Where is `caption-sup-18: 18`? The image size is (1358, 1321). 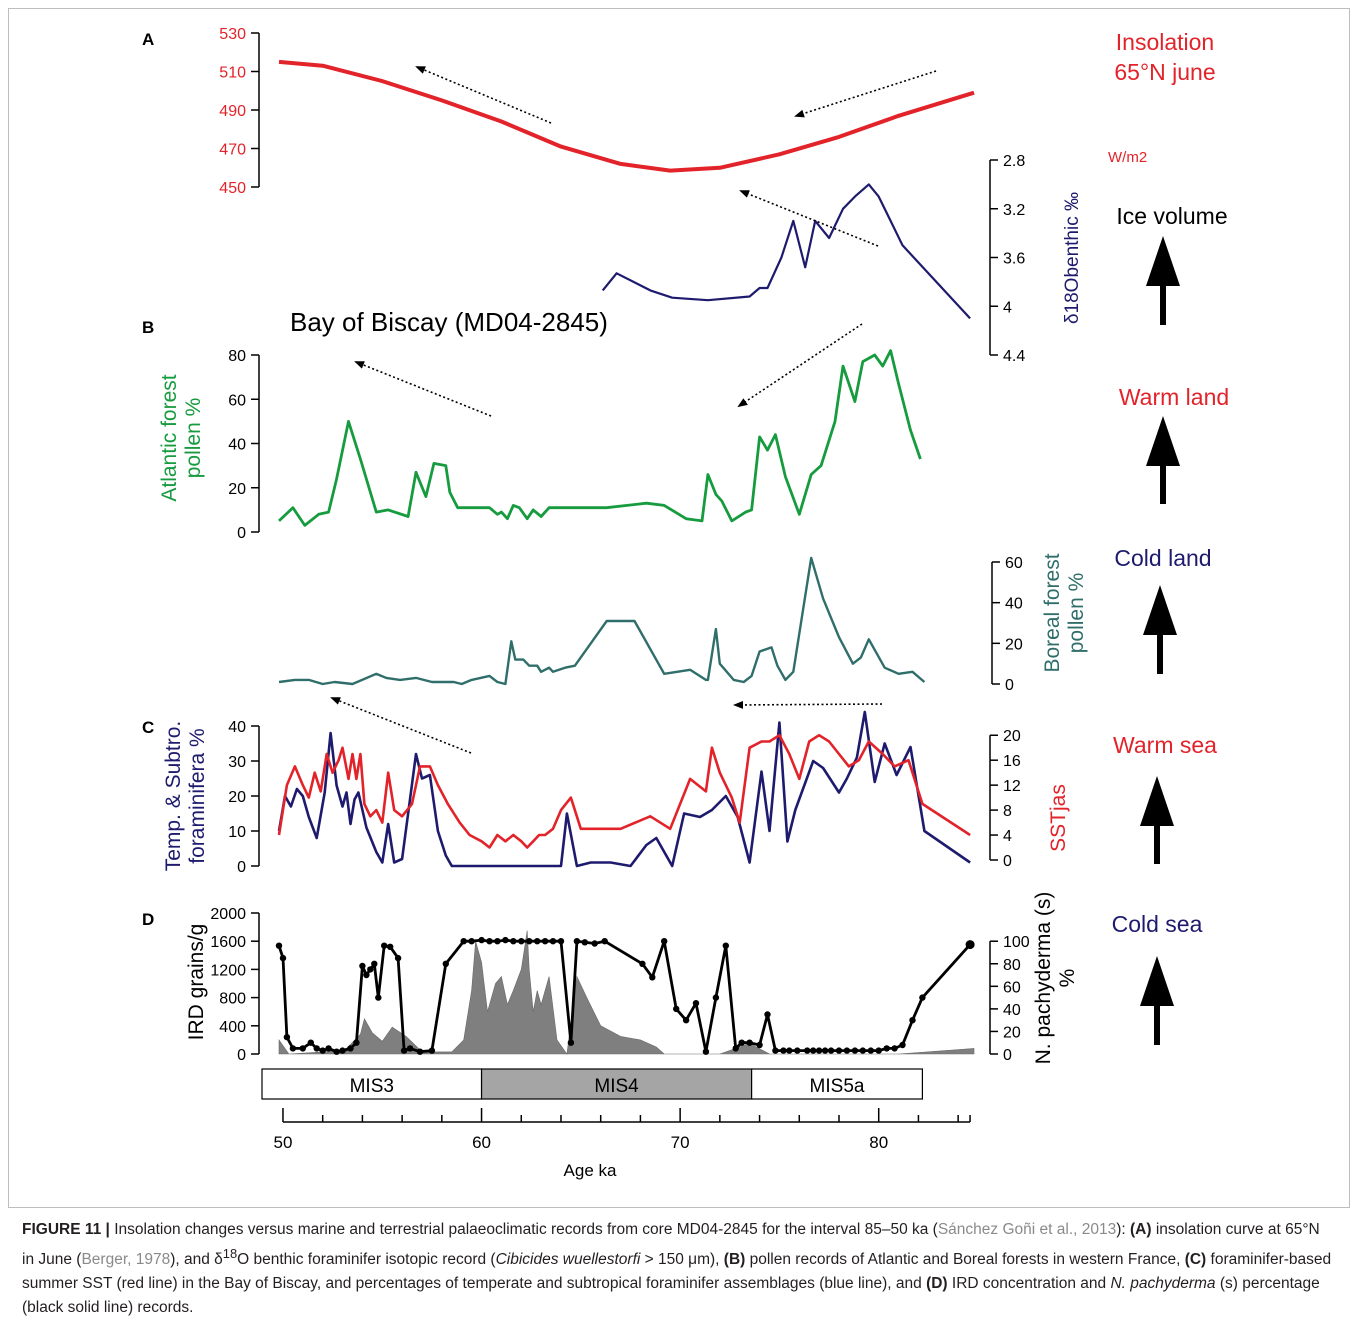 caption-sup-18: 18 is located at coordinates (230, 1253).